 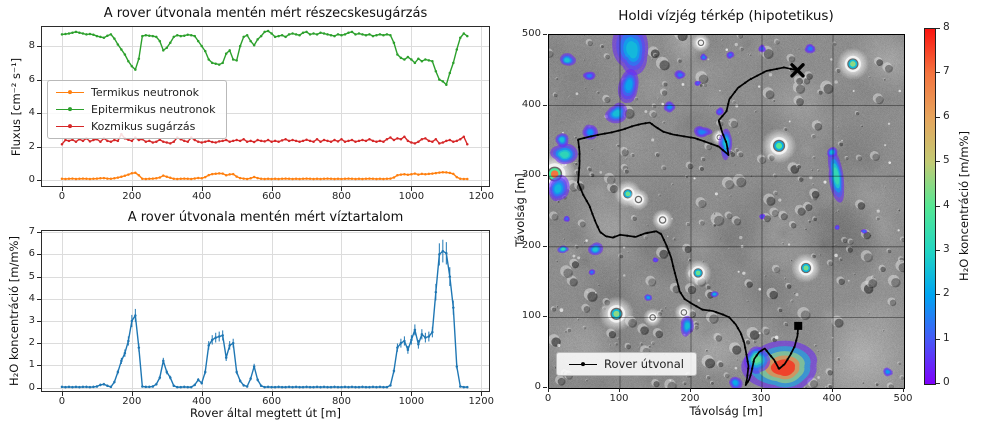 I want to click on map-legend: Rover útvonal, so click(x=626, y=364).